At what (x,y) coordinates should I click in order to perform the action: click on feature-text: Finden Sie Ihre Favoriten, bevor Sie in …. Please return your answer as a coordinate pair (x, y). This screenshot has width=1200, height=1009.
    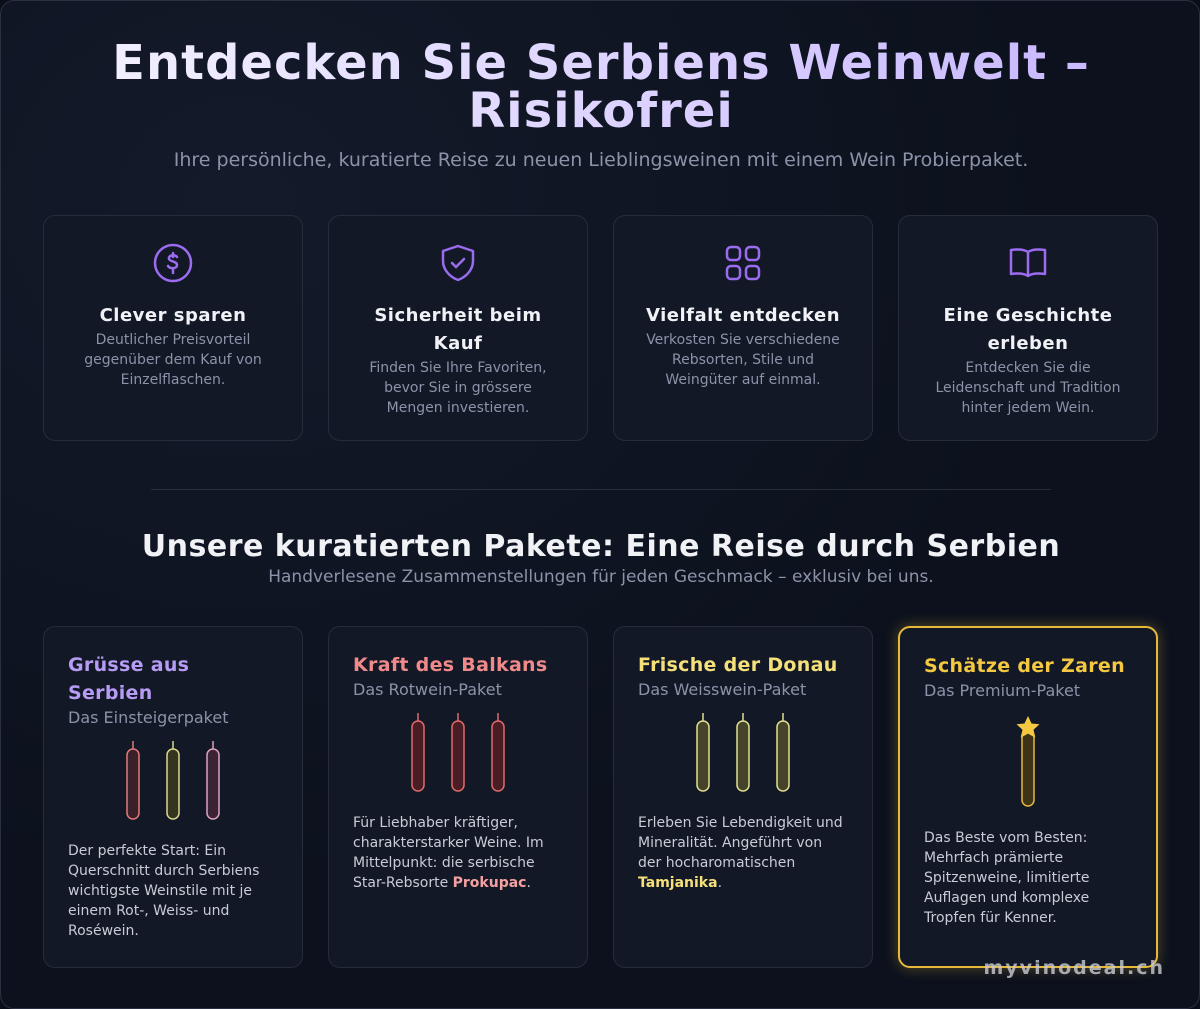
    Looking at the image, I should click on (458, 388).